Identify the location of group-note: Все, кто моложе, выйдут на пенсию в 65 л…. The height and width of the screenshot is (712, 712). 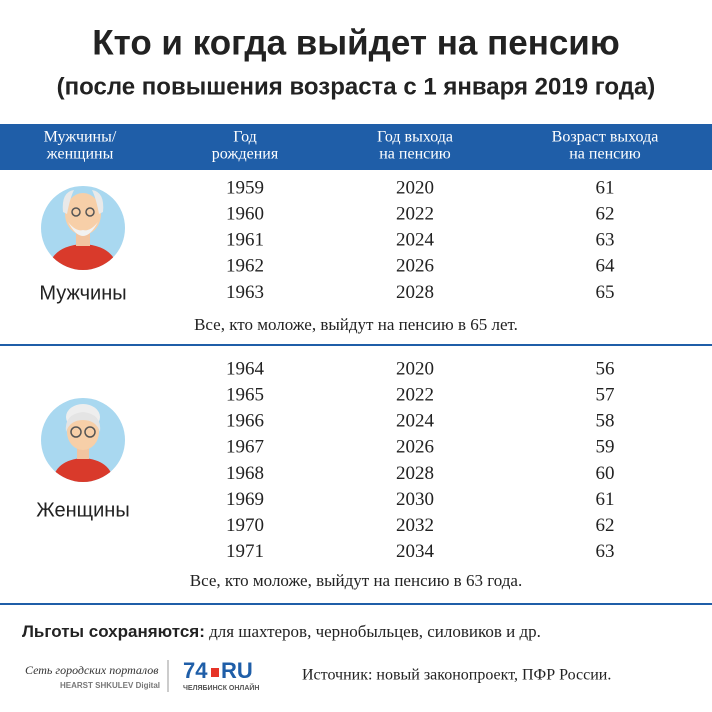
(356, 324).